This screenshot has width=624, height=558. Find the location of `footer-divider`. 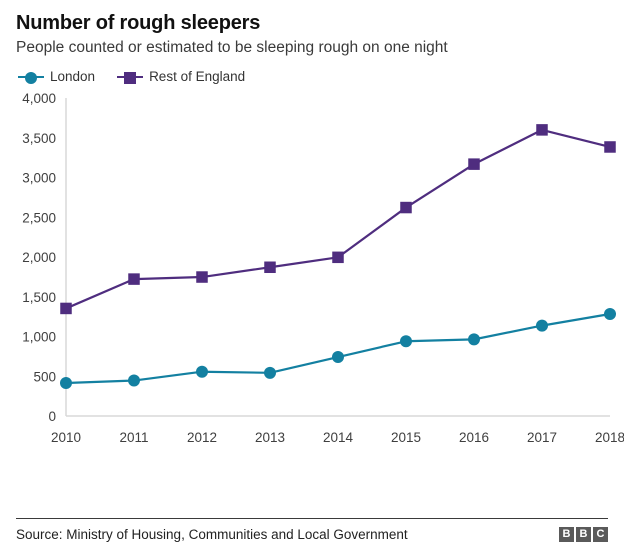

footer-divider is located at coordinates (312, 518).